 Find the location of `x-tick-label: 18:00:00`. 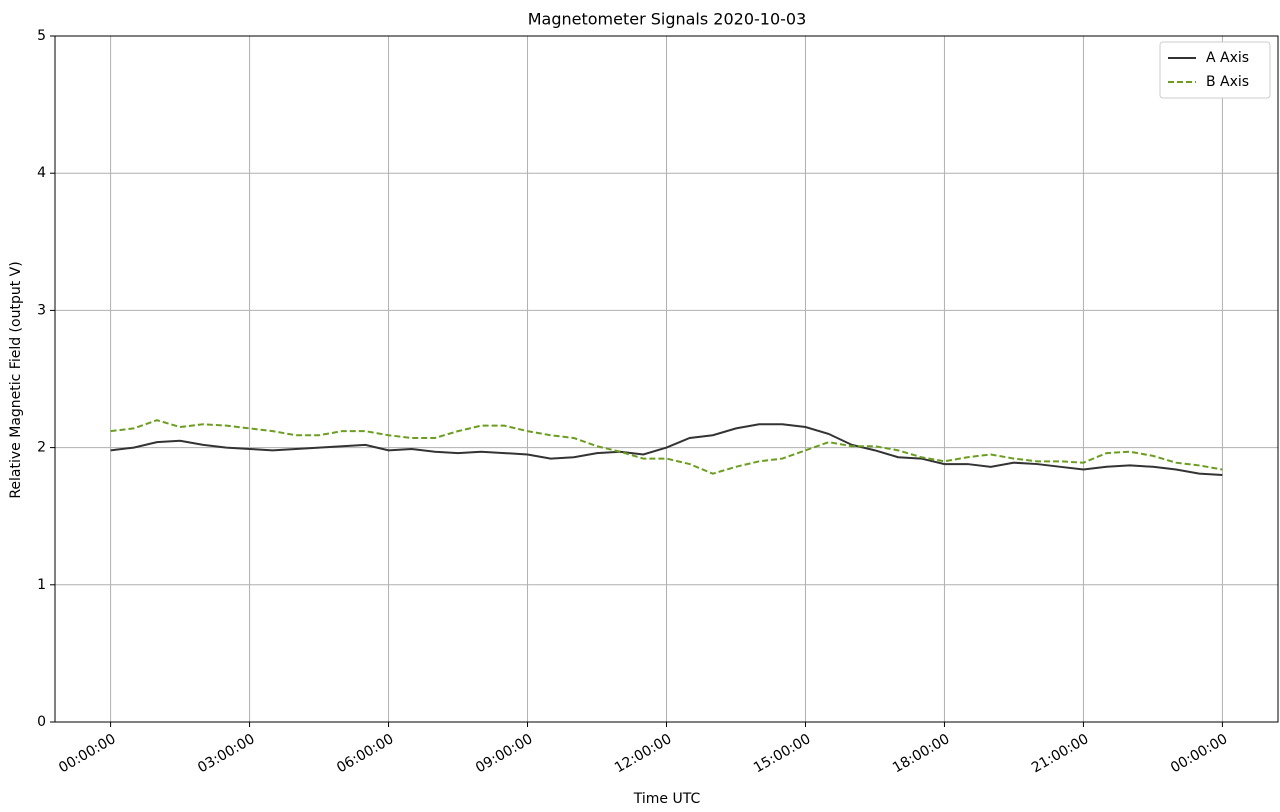

x-tick-label: 18:00:00 is located at coordinates (921, 753).